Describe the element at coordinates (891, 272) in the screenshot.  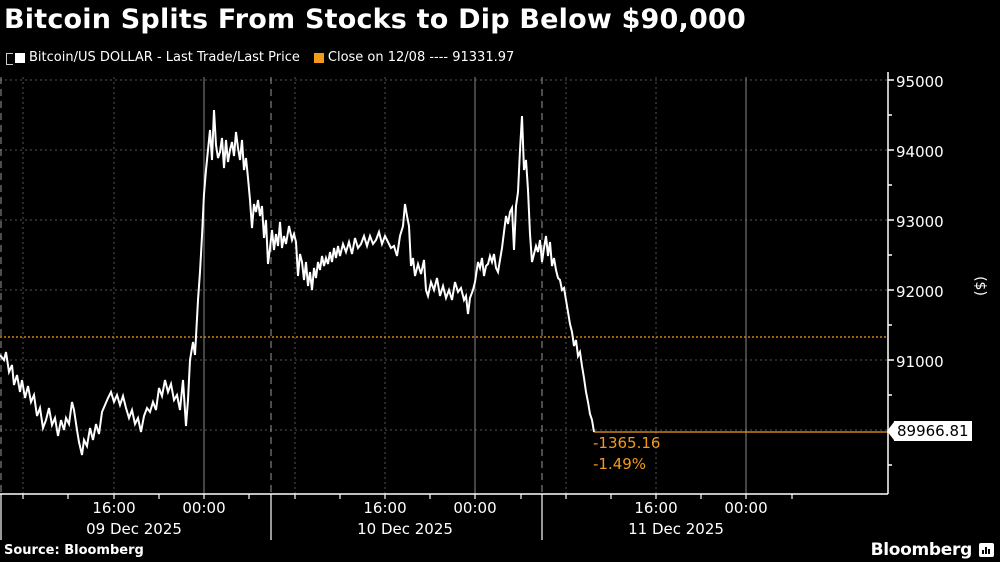
I see `y-axis-ticks` at that location.